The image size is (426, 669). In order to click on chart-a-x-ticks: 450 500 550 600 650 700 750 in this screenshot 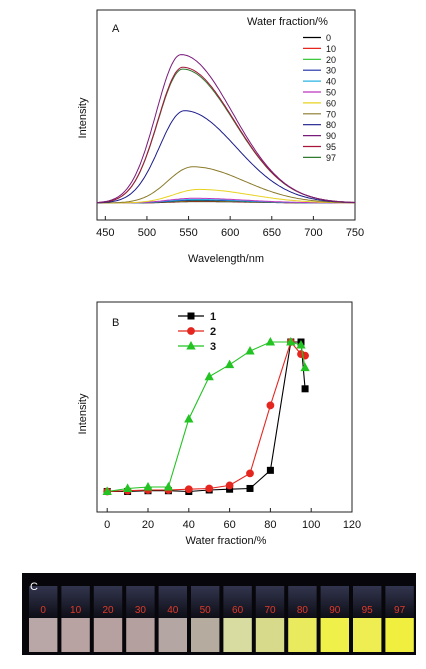, I will do `click(230, 227)`.